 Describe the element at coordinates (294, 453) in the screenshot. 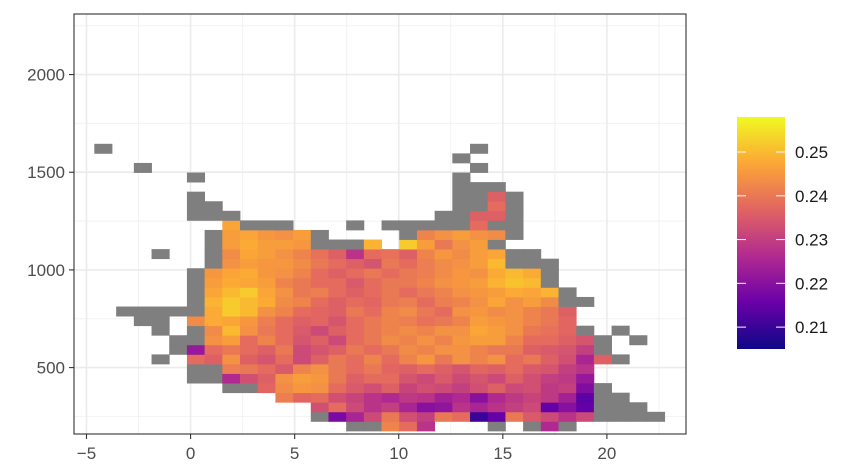

I see `x-tick-label: 5` at that location.